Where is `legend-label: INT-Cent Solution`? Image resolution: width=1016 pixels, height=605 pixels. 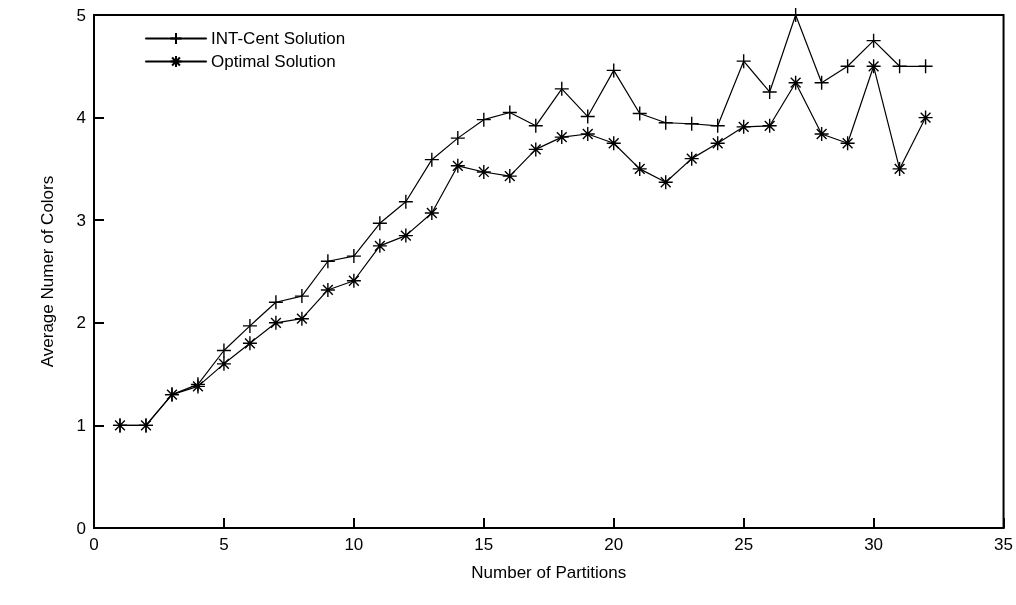
legend-label: INT-Cent Solution is located at coordinates (278, 38).